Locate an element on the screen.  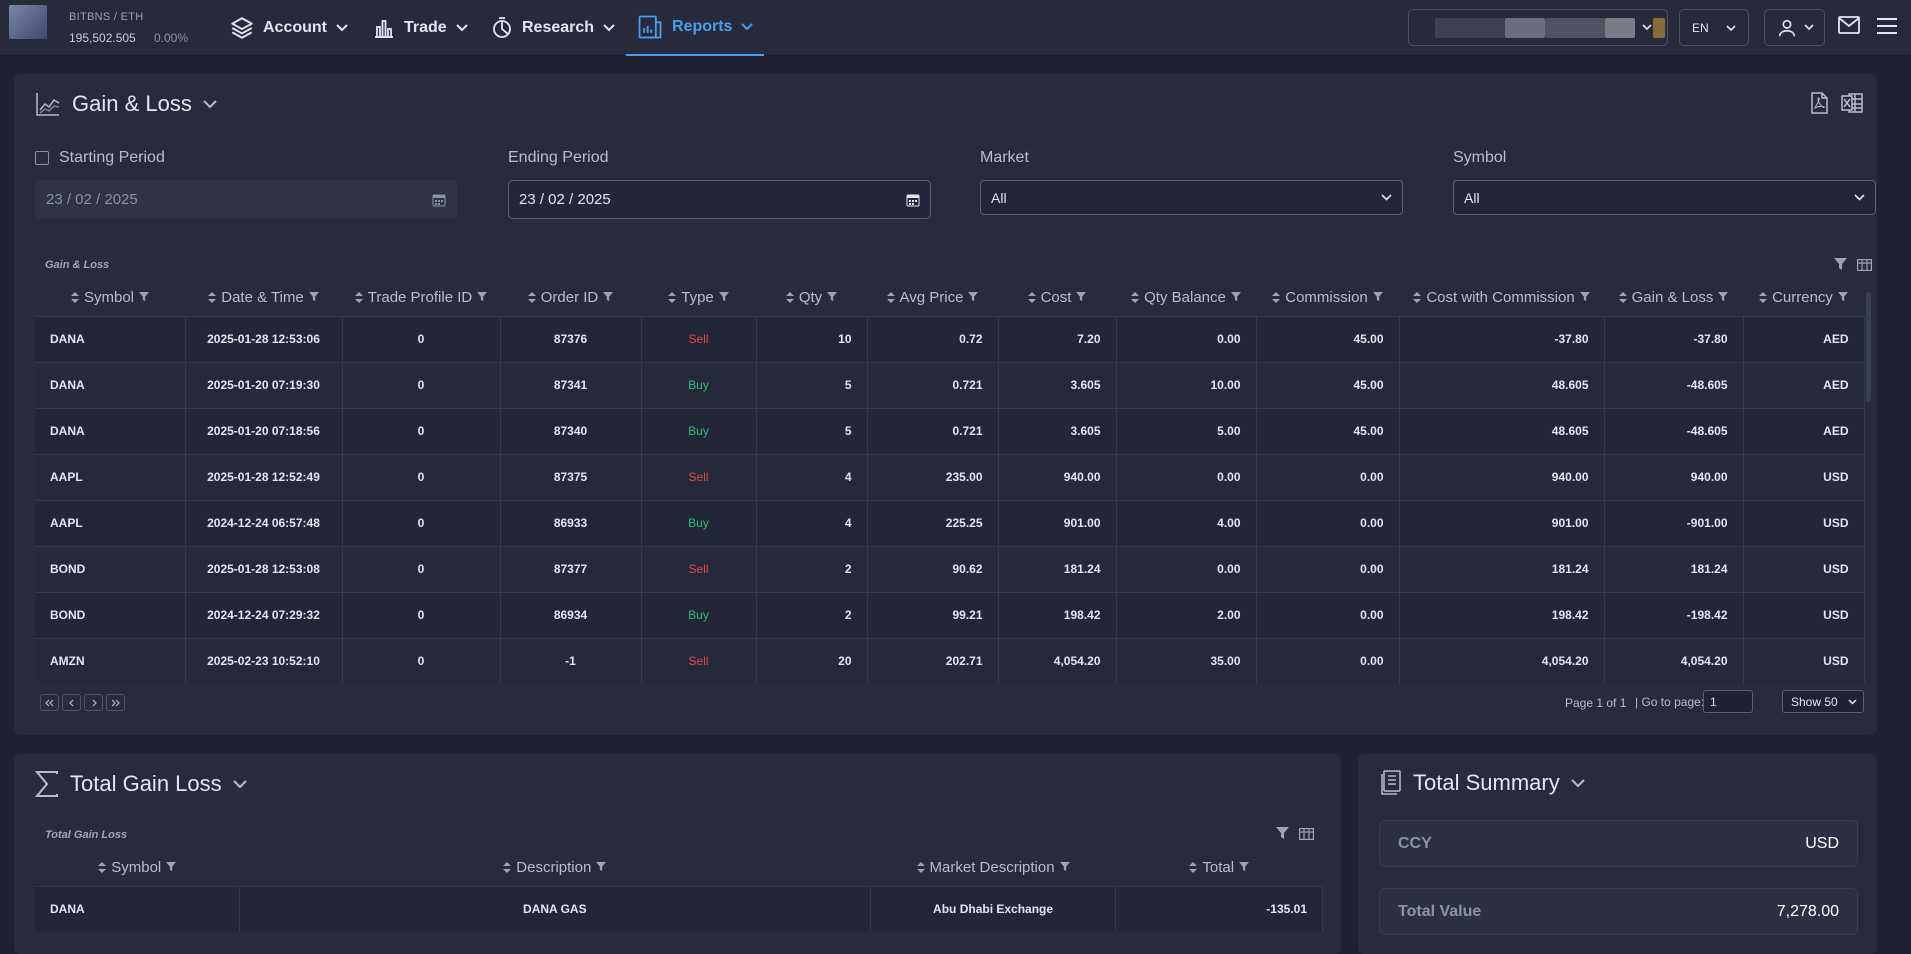
column-header-qty: Qty is located at coordinates (811, 298).